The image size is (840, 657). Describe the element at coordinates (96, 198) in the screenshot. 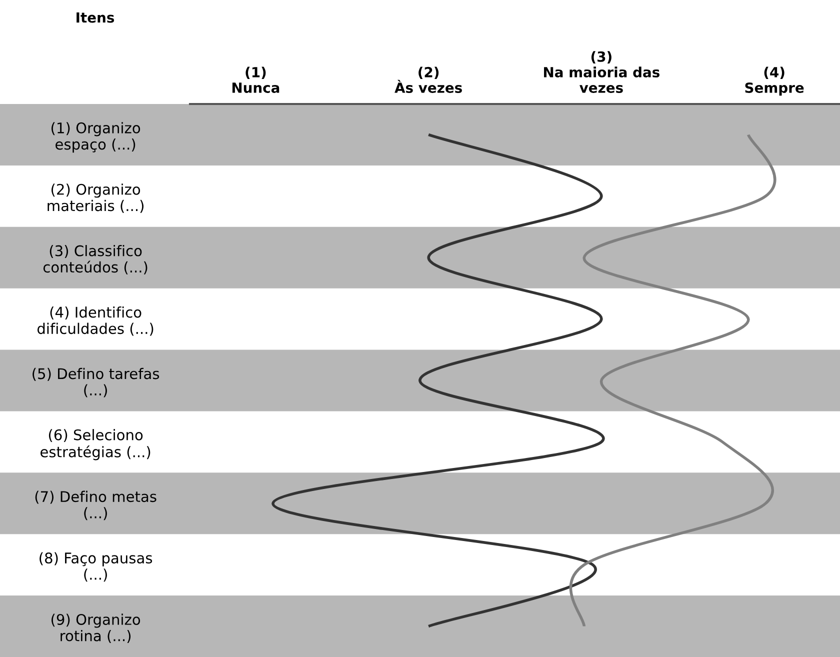

I see `y-tick-label: (2) Organizo materiais (...)` at that location.